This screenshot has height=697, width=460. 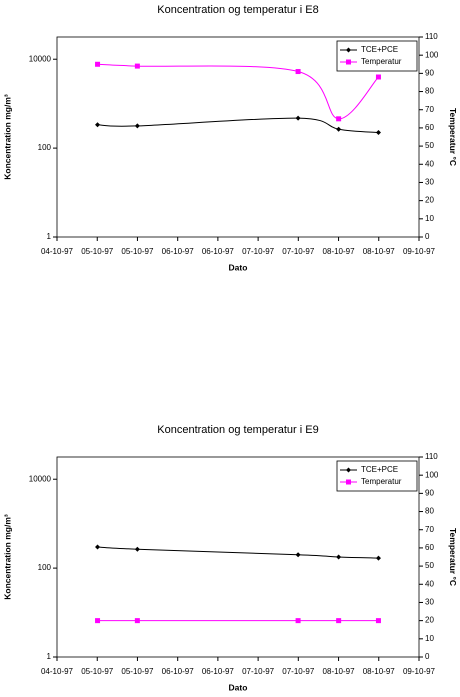 I want to click on chart-title: Koncentration og temperatur i E8, so click(x=237, y=10).